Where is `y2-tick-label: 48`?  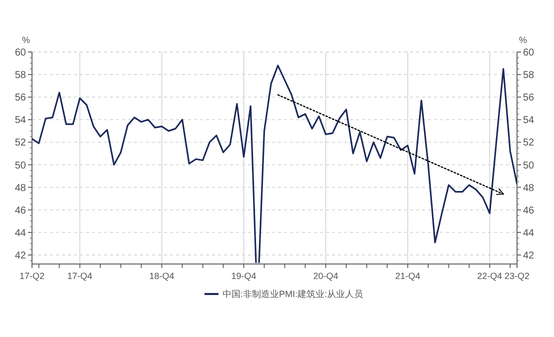
y2-tick-label: 48 is located at coordinates (529, 188).